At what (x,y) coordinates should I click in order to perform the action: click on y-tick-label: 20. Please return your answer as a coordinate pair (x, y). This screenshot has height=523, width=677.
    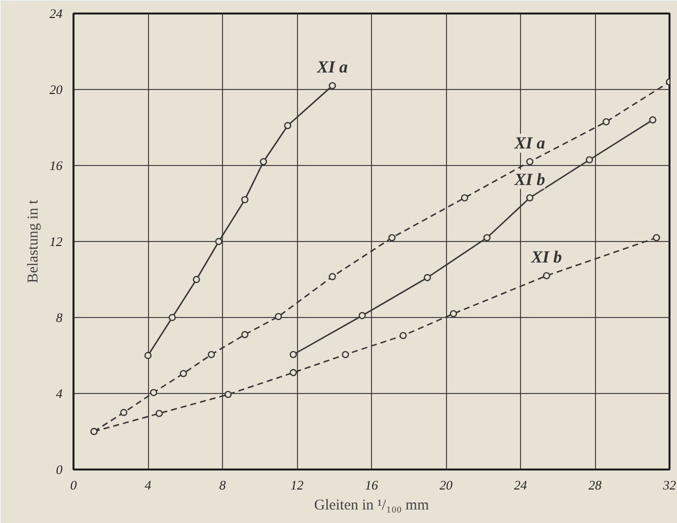
    Looking at the image, I should click on (56, 89).